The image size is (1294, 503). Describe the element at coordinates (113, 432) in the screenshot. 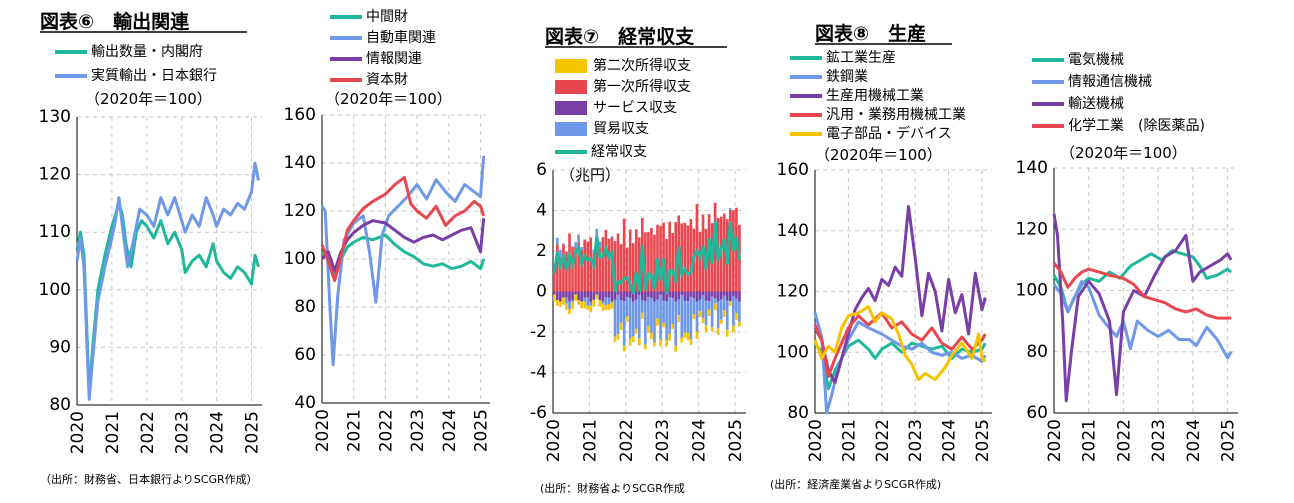

I see `export-left-xtick: 2021` at that location.